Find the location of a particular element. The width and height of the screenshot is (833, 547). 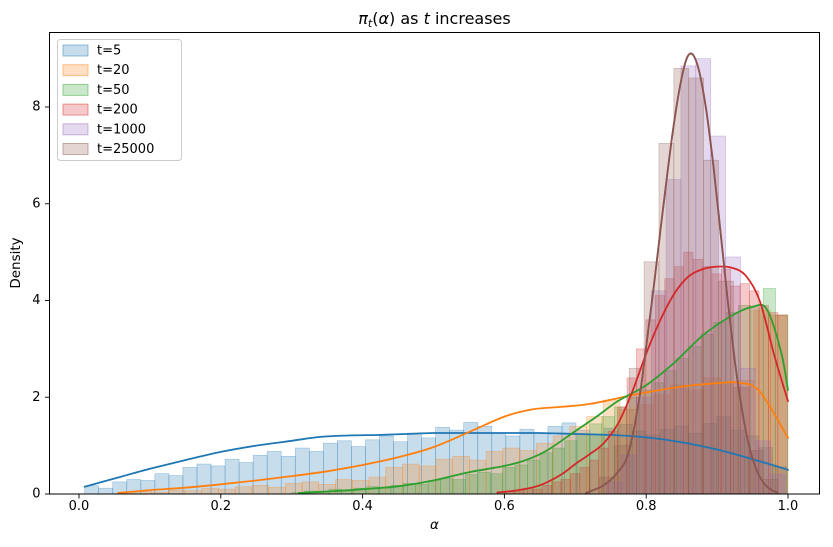

chart-title: πt(α) as t increases is located at coordinates (434, 19).